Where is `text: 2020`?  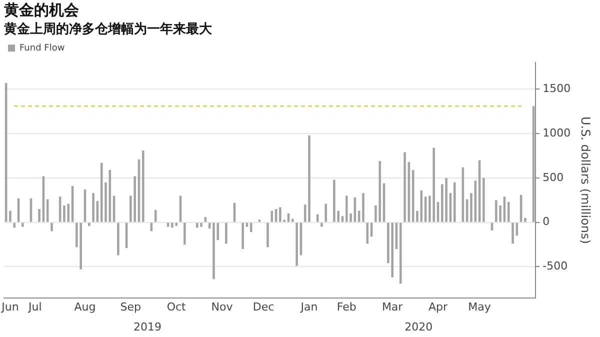
text: 2020 is located at coordinates (418, 327).